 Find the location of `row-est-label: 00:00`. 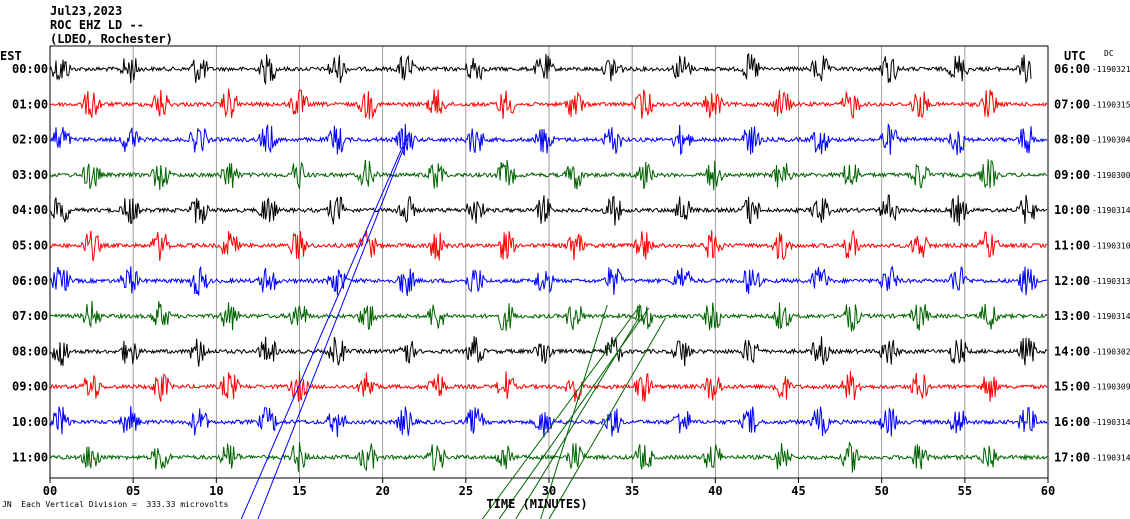

row-est-label: 00:00 is located at coordinates (30, 69).